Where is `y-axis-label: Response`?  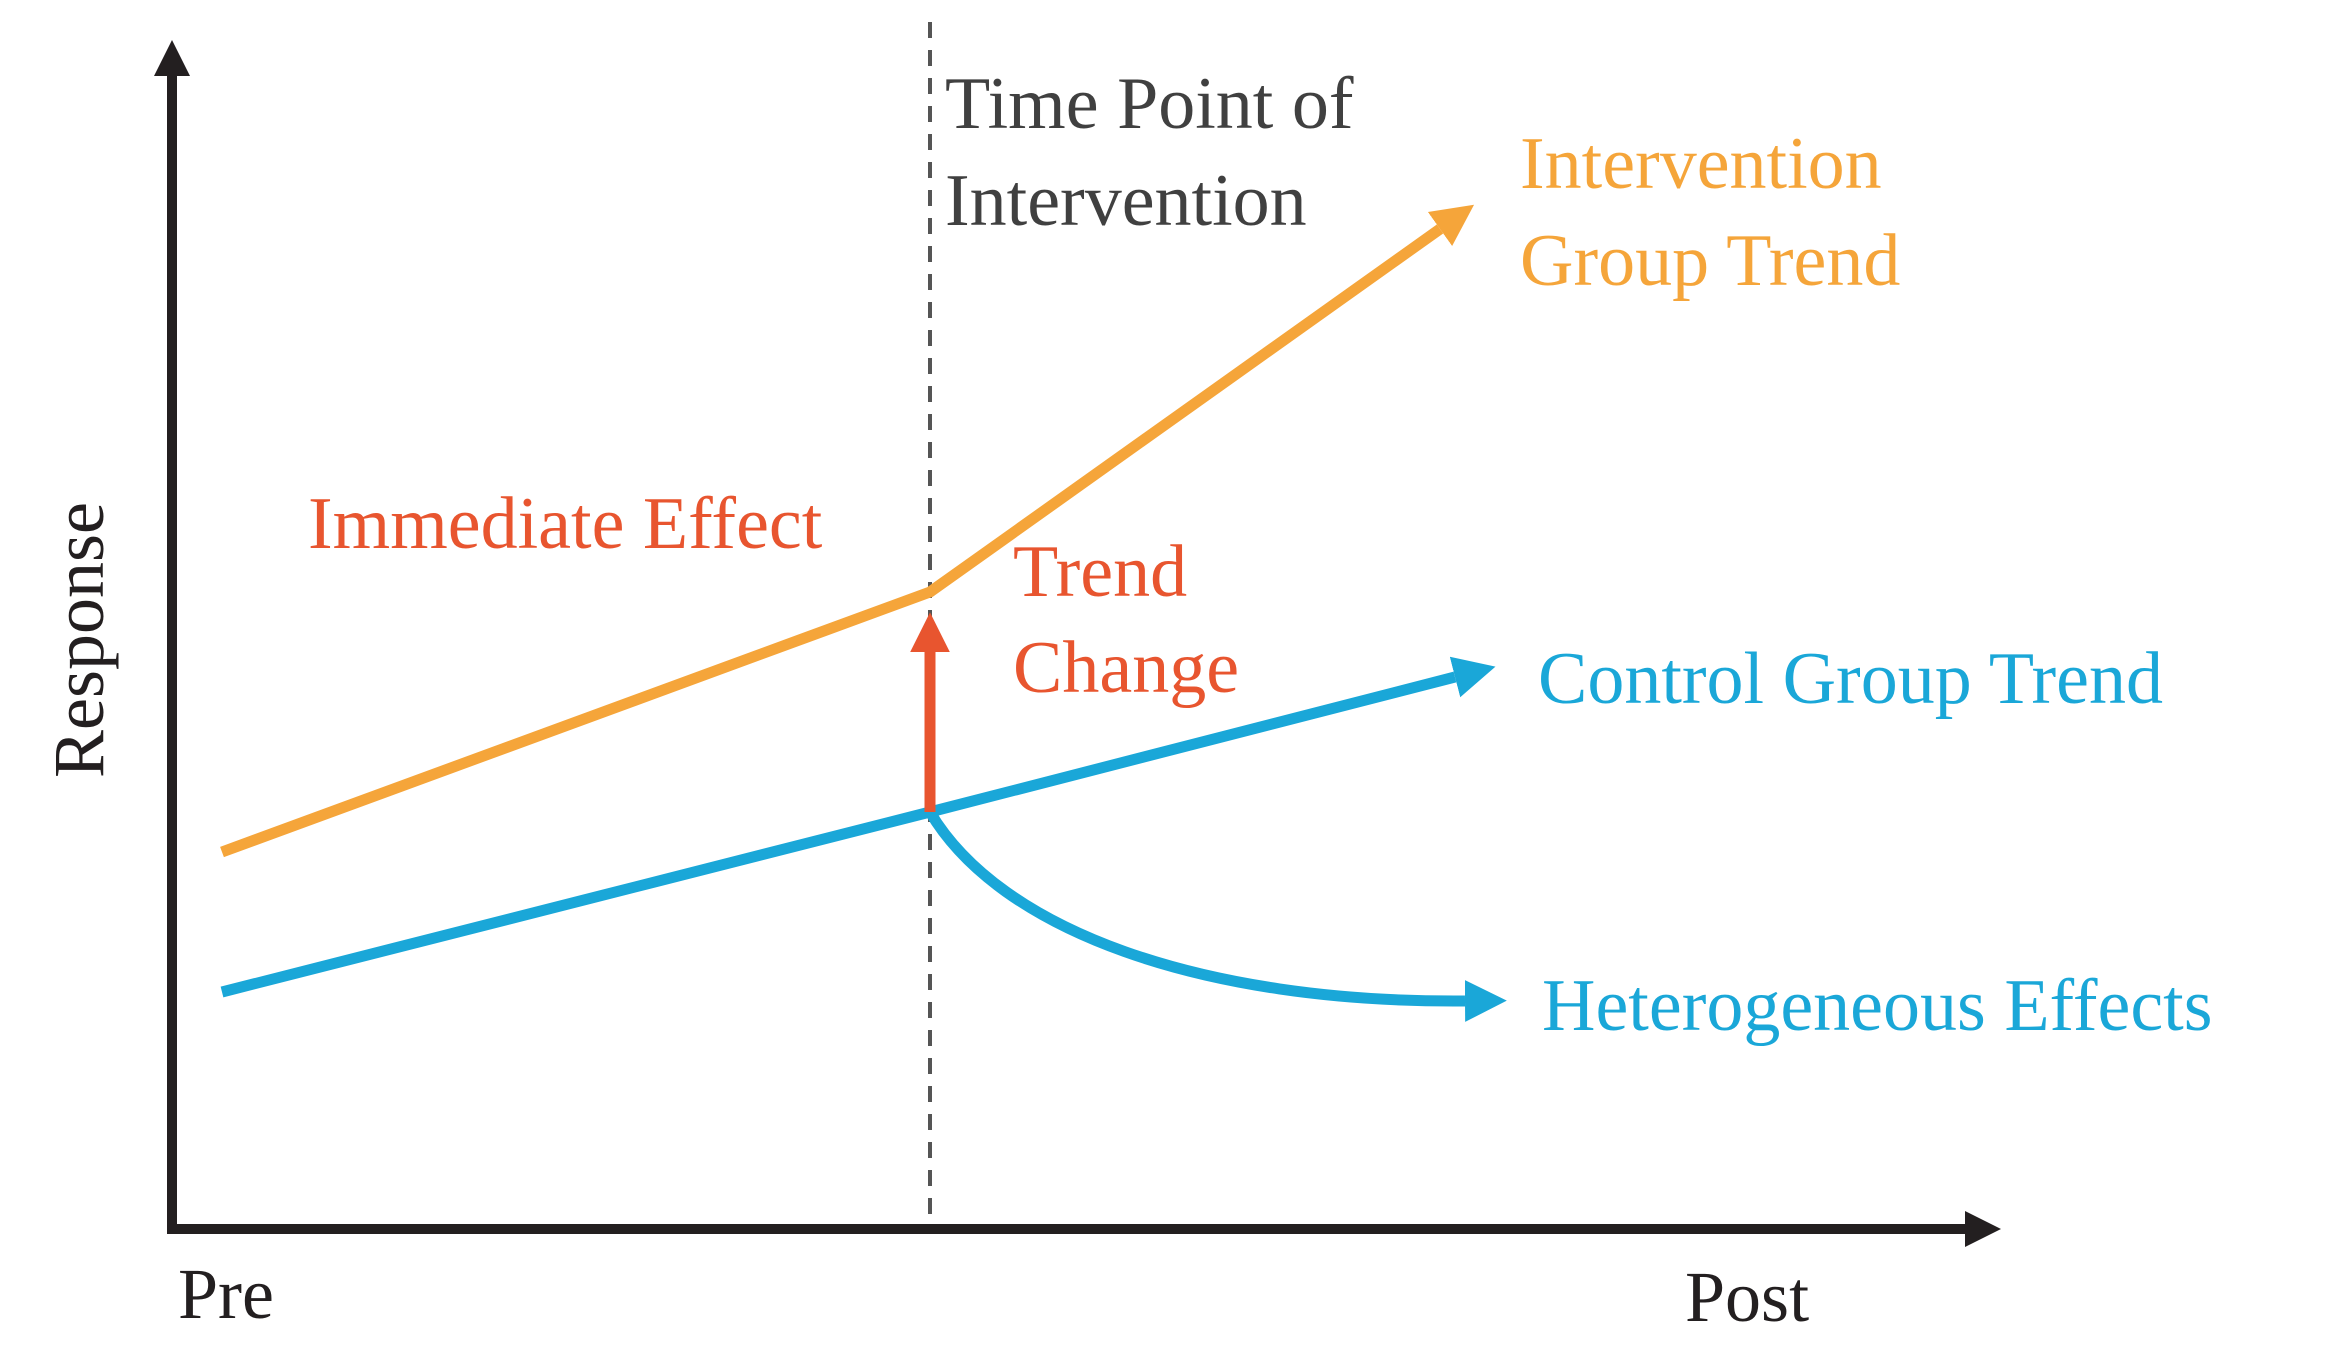 y-axis-label: Response is located at coordinates (79, 640).